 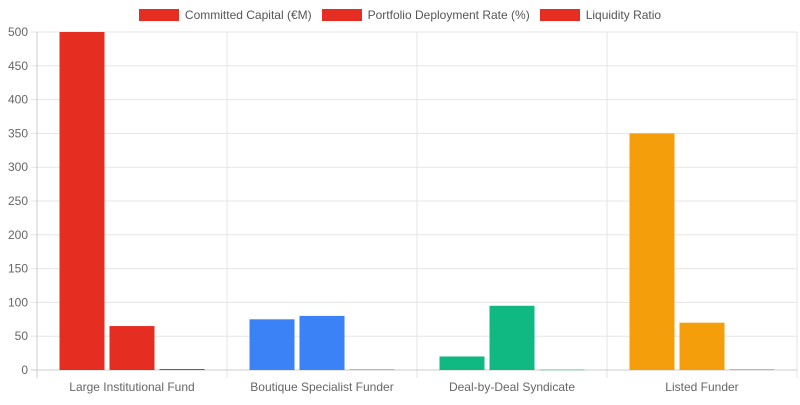 I want to click on x-tick-label: Listed Funder, so click(x=701, y=387).